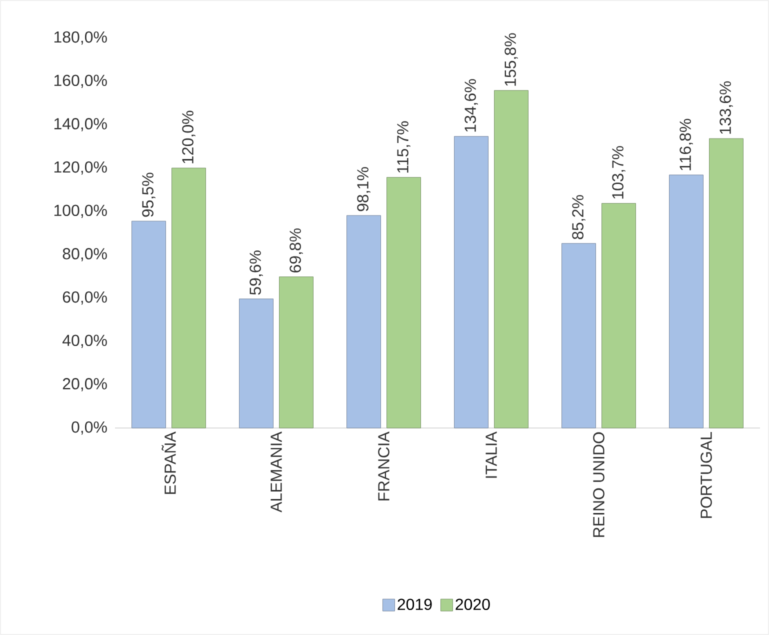 The height and width of the screenshot is (635, 769). Describe the element at coordinates (89, 428) in the screenshot. I see `y-tick-label: 0,0%` at that location.